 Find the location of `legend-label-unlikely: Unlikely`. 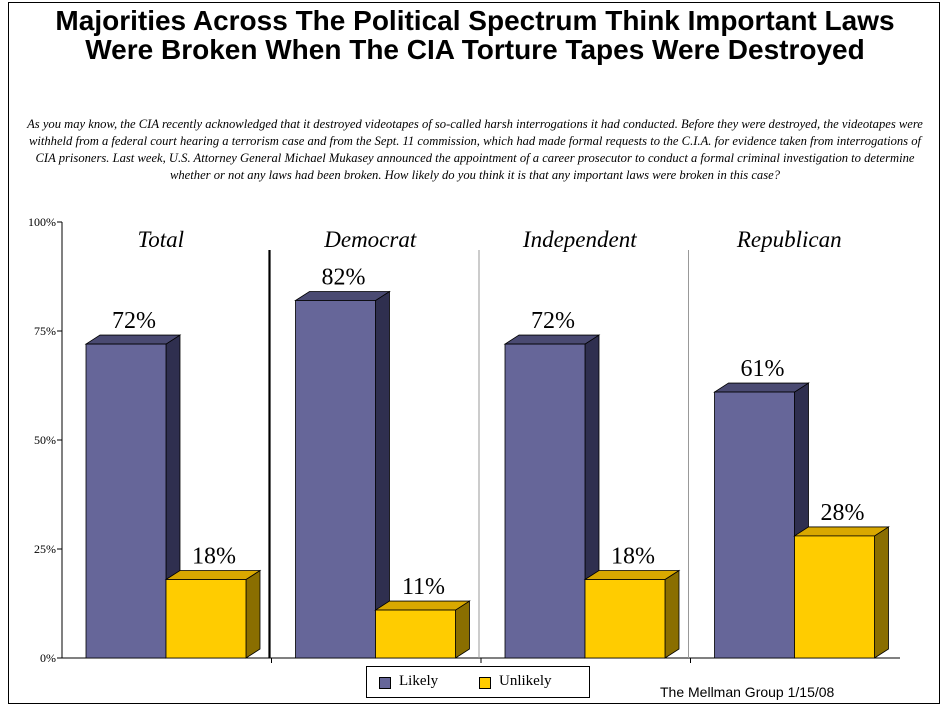

legend-label-unlikely: Unlikely is located at coordinates (525, 681).